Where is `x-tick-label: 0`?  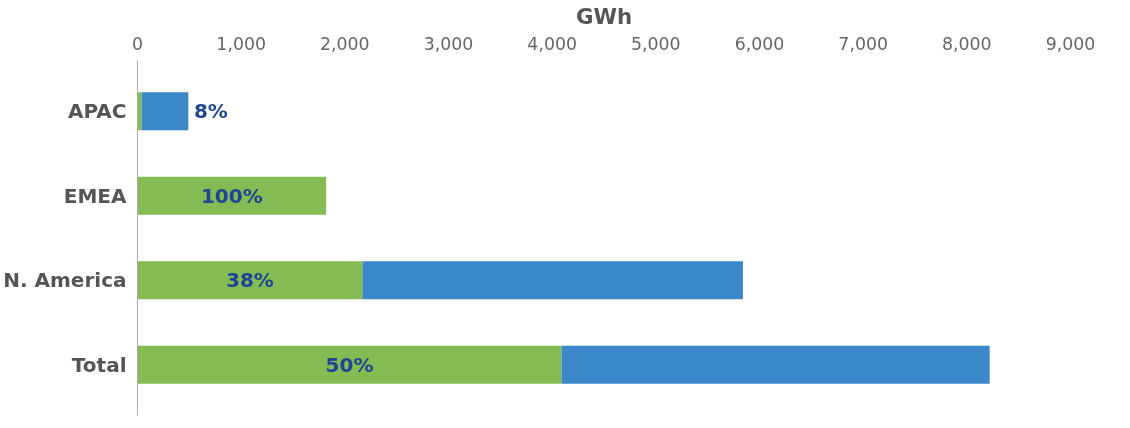
x-tick-label: 0 is located at coordinates (137, 43).